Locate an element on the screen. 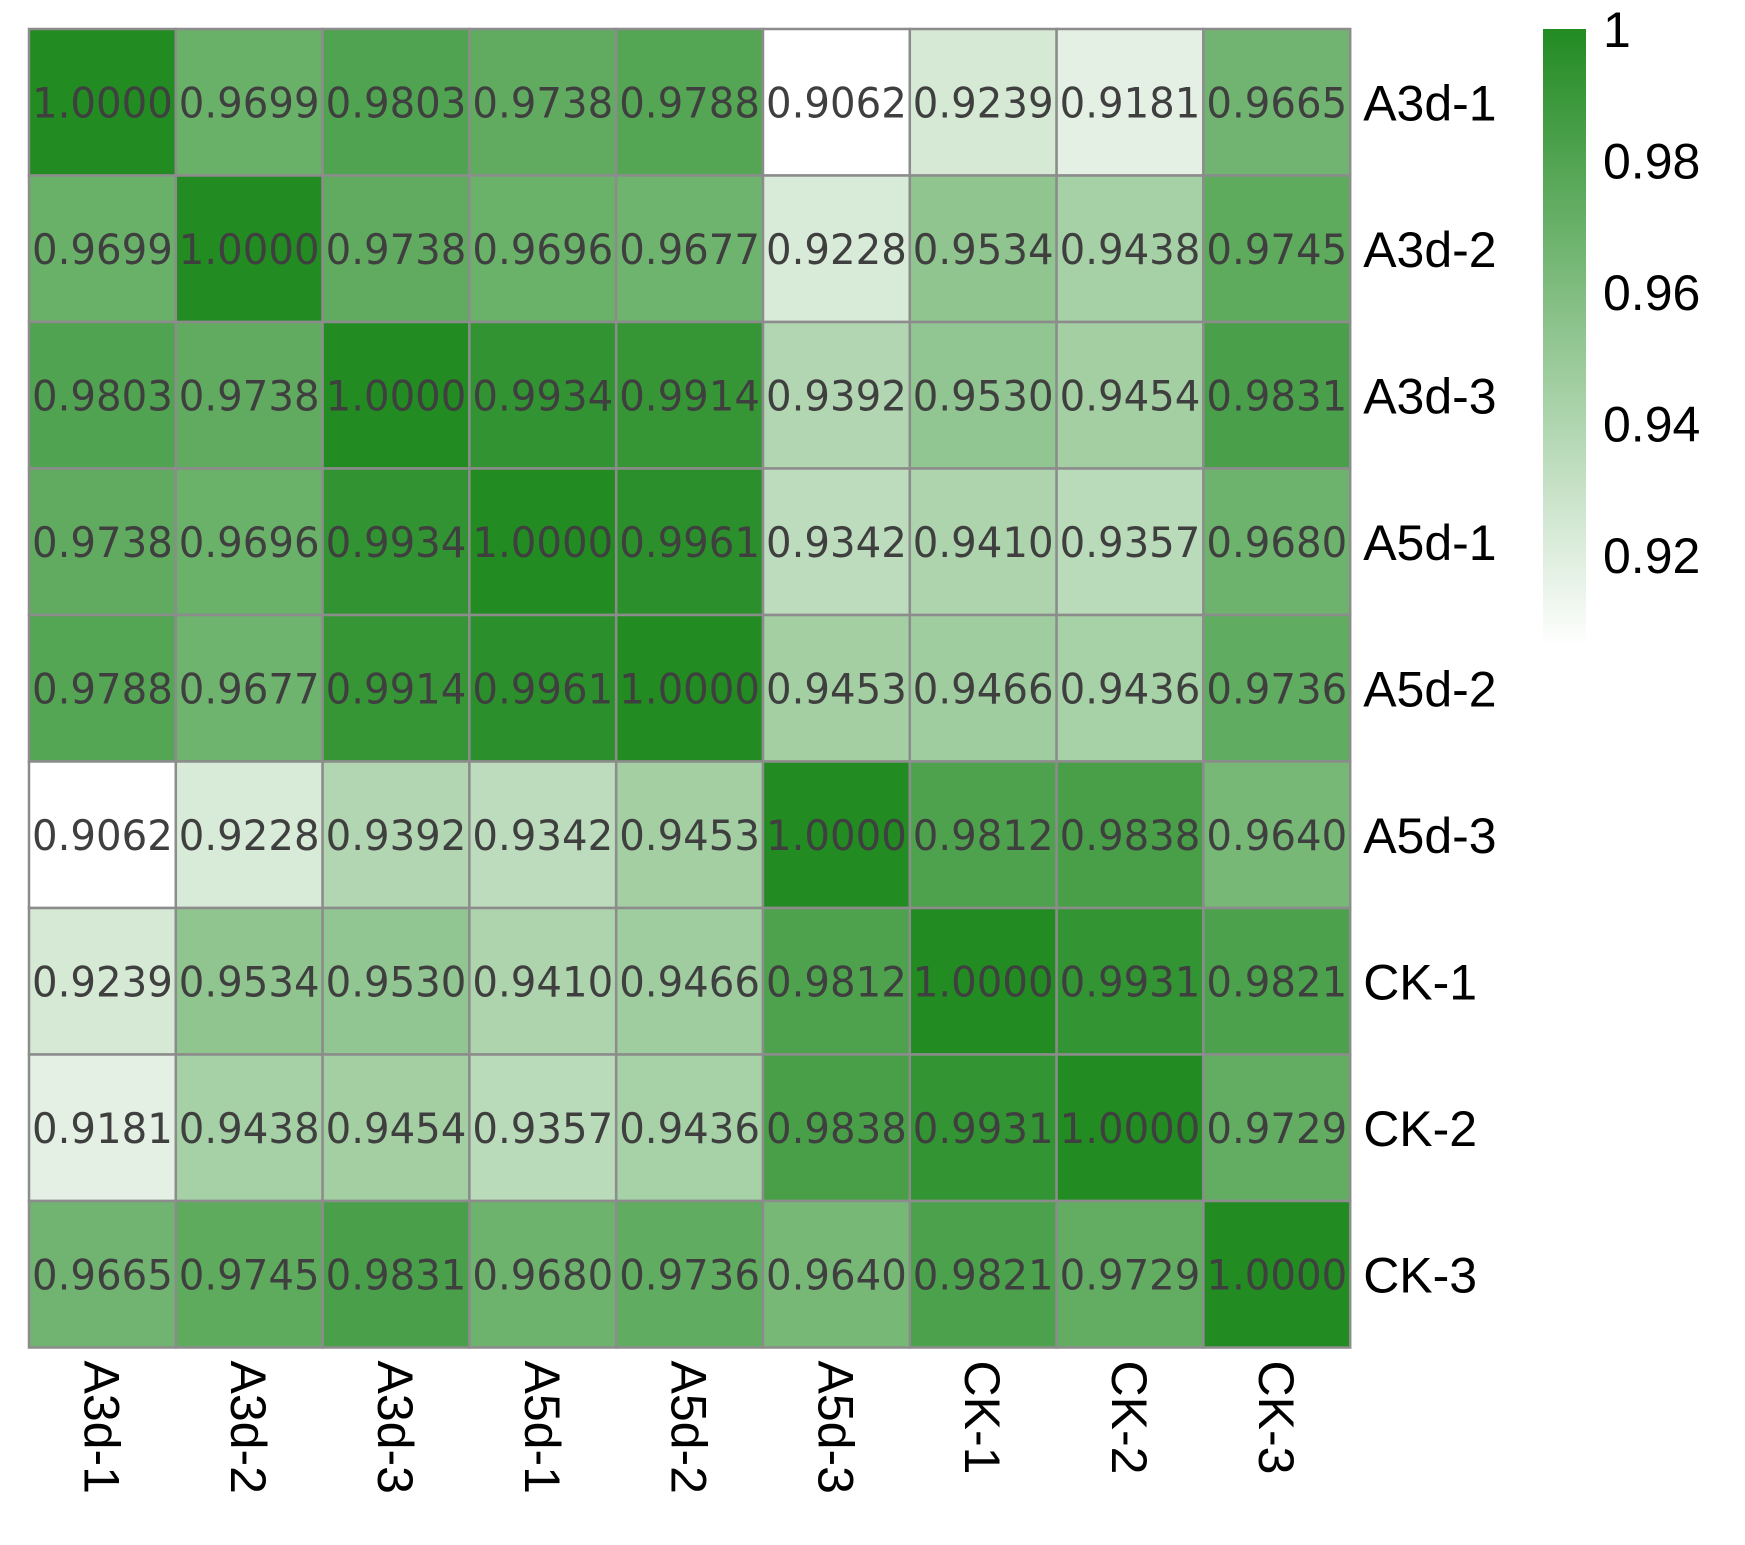 The height and width of the screenshot is (1545, 1745). row-label: A3d-2 is located at coordinates (1429, 250).